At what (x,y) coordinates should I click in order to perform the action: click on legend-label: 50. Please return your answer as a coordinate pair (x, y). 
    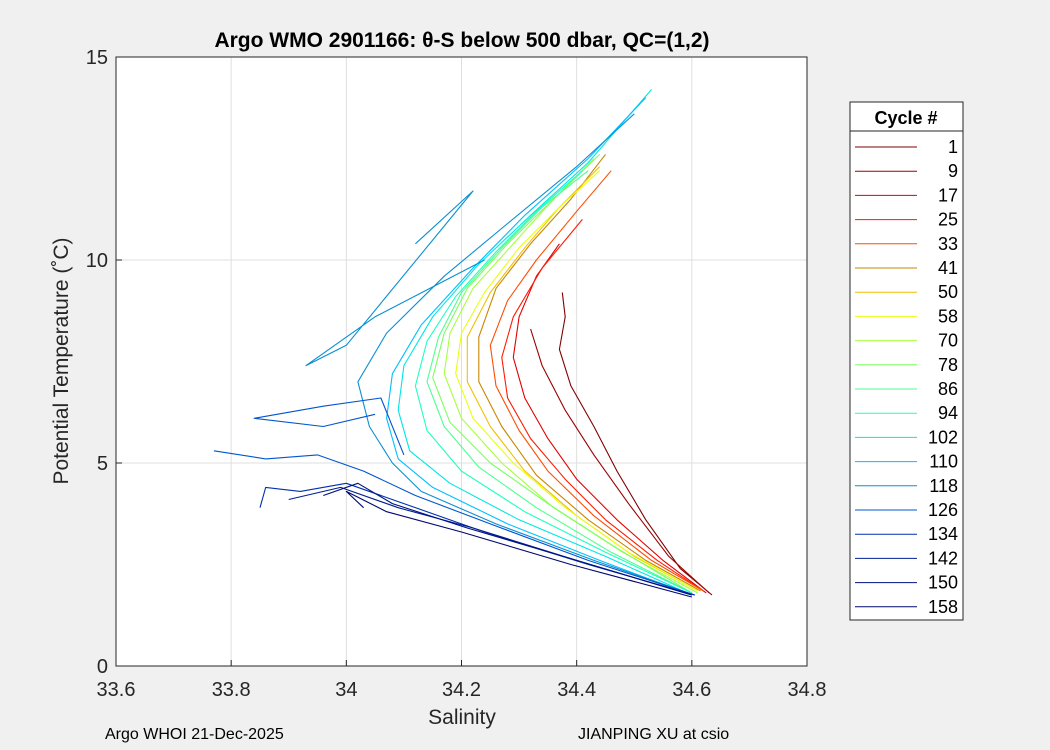
    Looking at the image, I should click on (948, 292).